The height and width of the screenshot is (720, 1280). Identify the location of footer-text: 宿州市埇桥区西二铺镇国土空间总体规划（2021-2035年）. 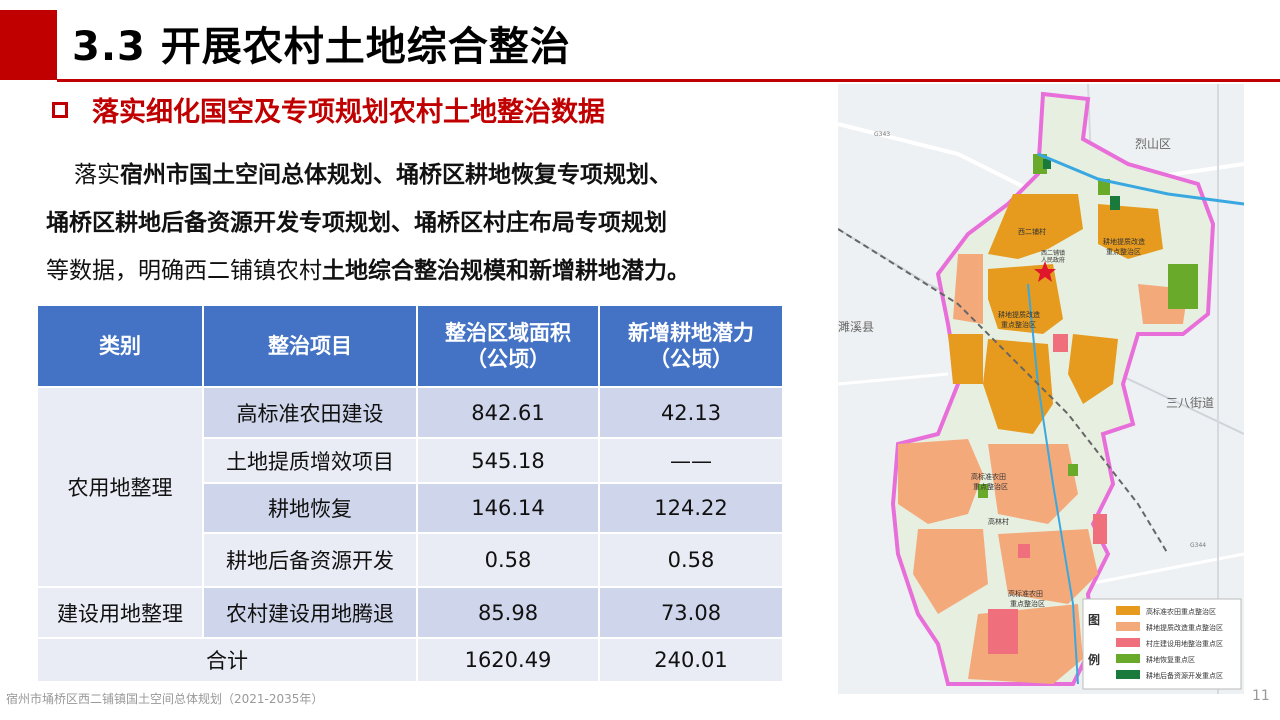
(165, 699).